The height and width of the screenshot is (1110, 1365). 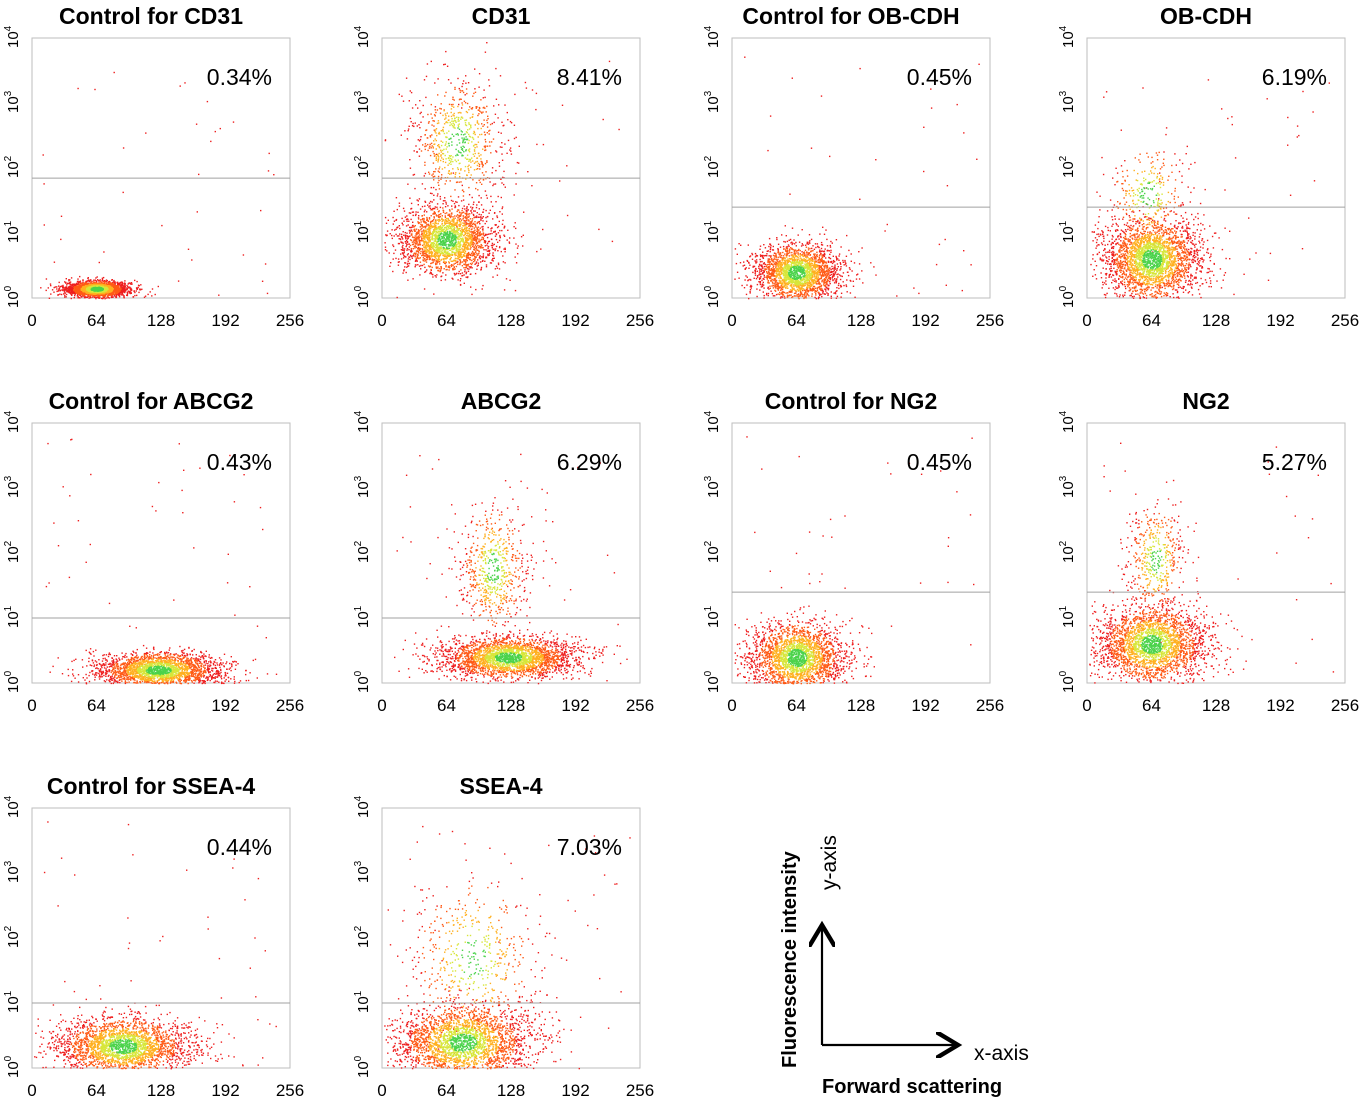 I want to click on panel-title: Control for CD31, so click(x=151, y=16).